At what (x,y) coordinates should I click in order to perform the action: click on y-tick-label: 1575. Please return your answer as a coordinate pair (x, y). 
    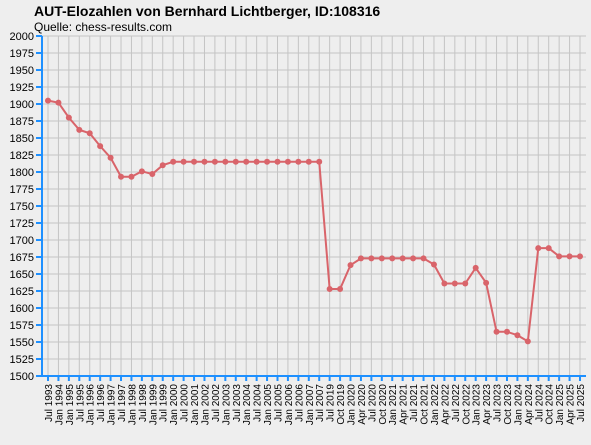
    Looking at the image, I should click on (22, 326).